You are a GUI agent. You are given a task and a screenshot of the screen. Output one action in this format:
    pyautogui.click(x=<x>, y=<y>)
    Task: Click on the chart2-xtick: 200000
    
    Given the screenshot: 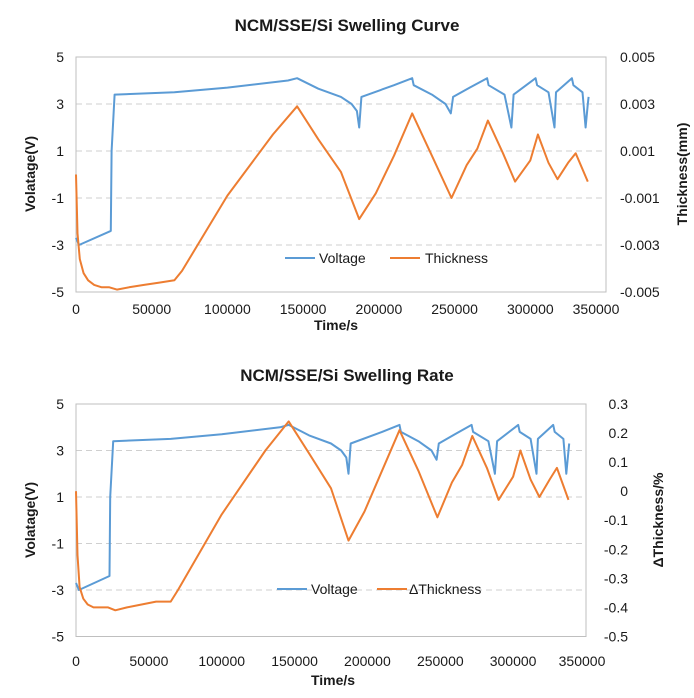 What is the action you would take?
    pyautogui.click(x=367, y=661)
    